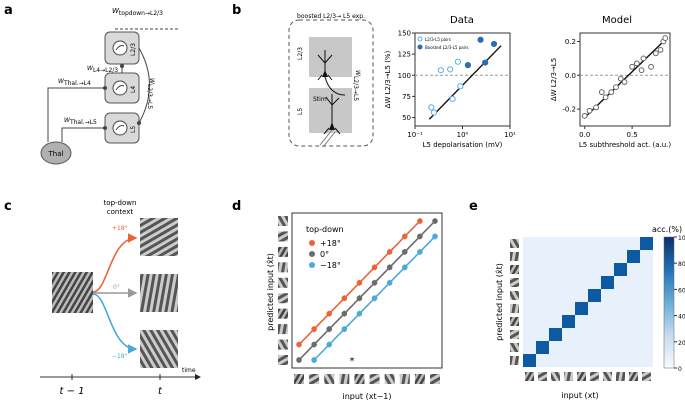 The width and height of the screenshot is (685, 404). Describe the element at coordinates (326, 137) in the screenshot. I see `stim-electrode` at that location.